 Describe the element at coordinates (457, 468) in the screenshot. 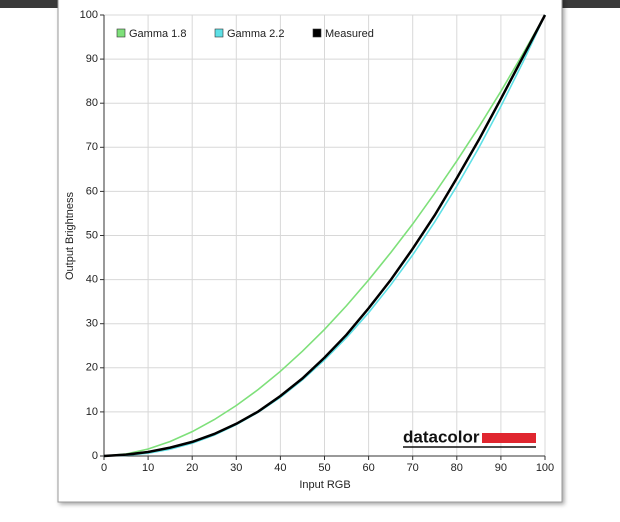

I see `x-tick-label: 80` at that location.